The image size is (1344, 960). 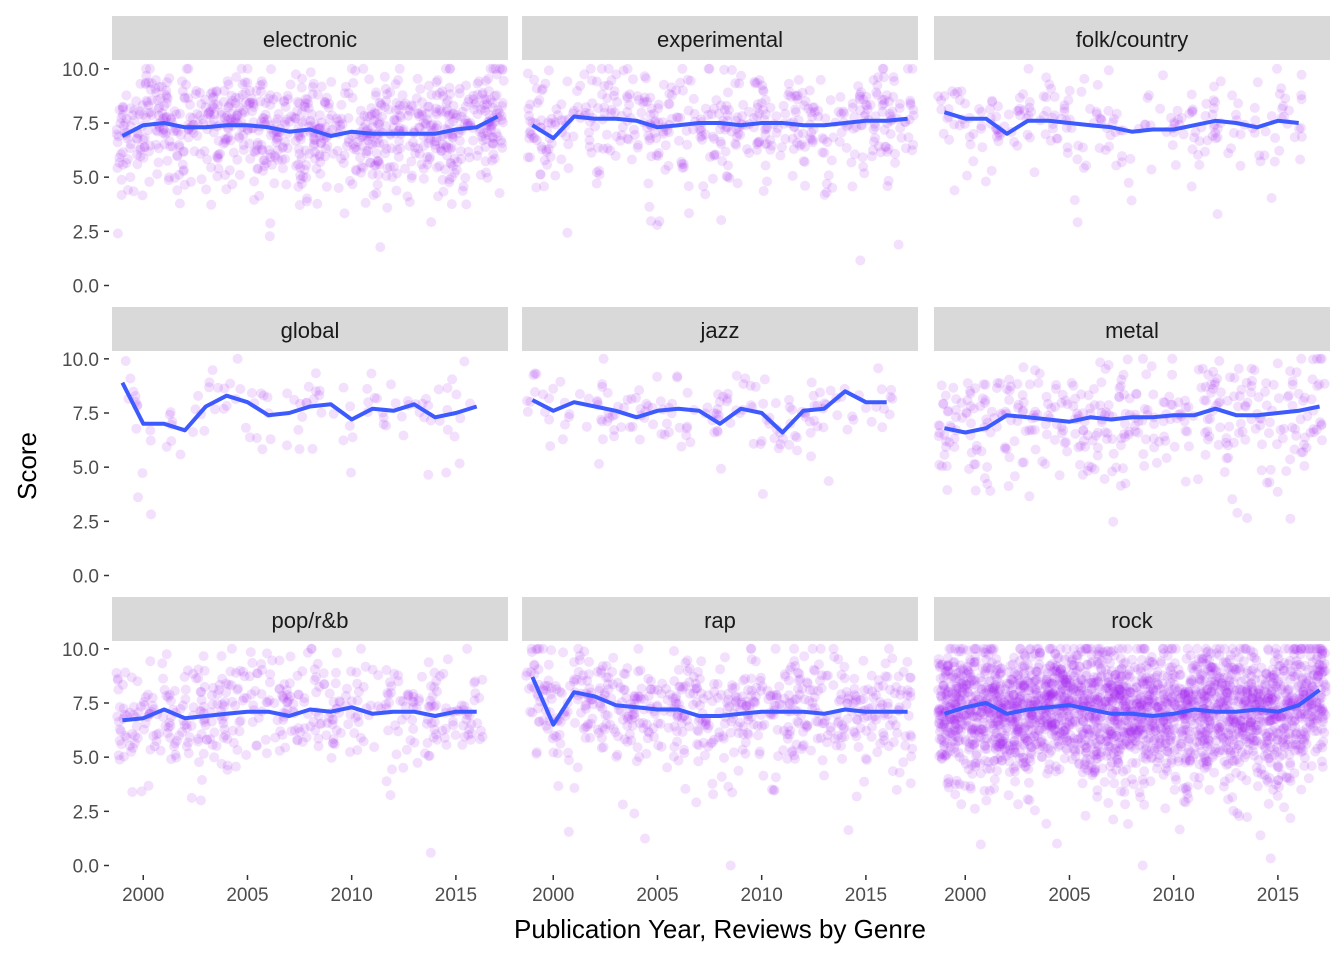 What do you see at coordinates (1132, 757) in the screenshot?
I see `scatter-points` at bounding box center [1132, 757].